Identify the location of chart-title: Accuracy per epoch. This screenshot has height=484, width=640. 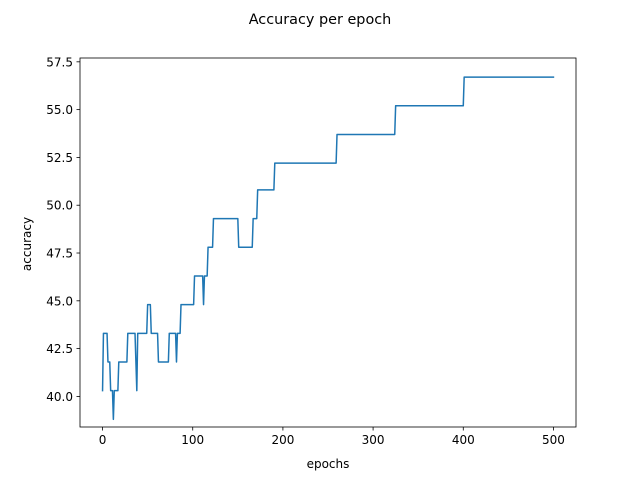
(320, 20).